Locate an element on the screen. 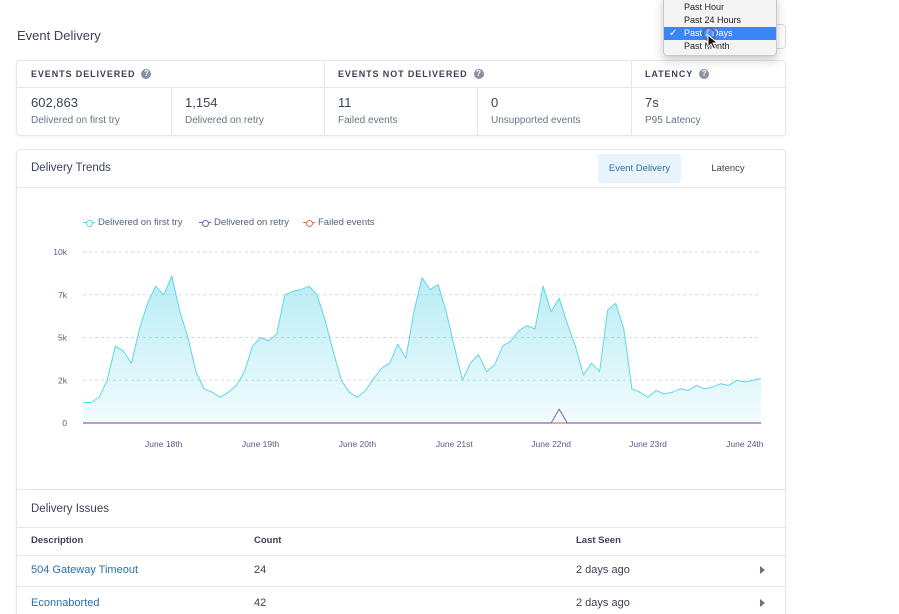 The height and width of the screenshot is (614, 899). x-tick-label: June 22nd is located at coordinates (551, 444).